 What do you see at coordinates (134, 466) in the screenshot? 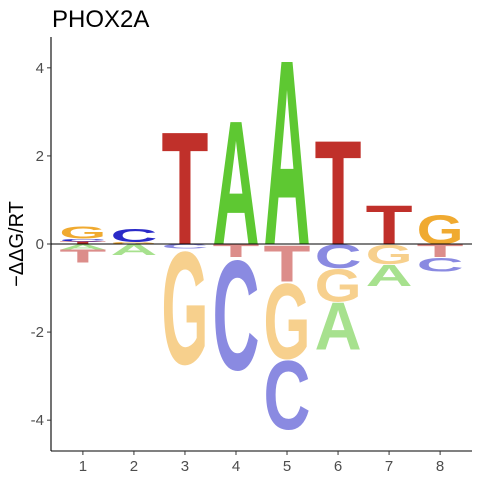
I see `x-tick-label: 2` at bounding box center [134, 466].